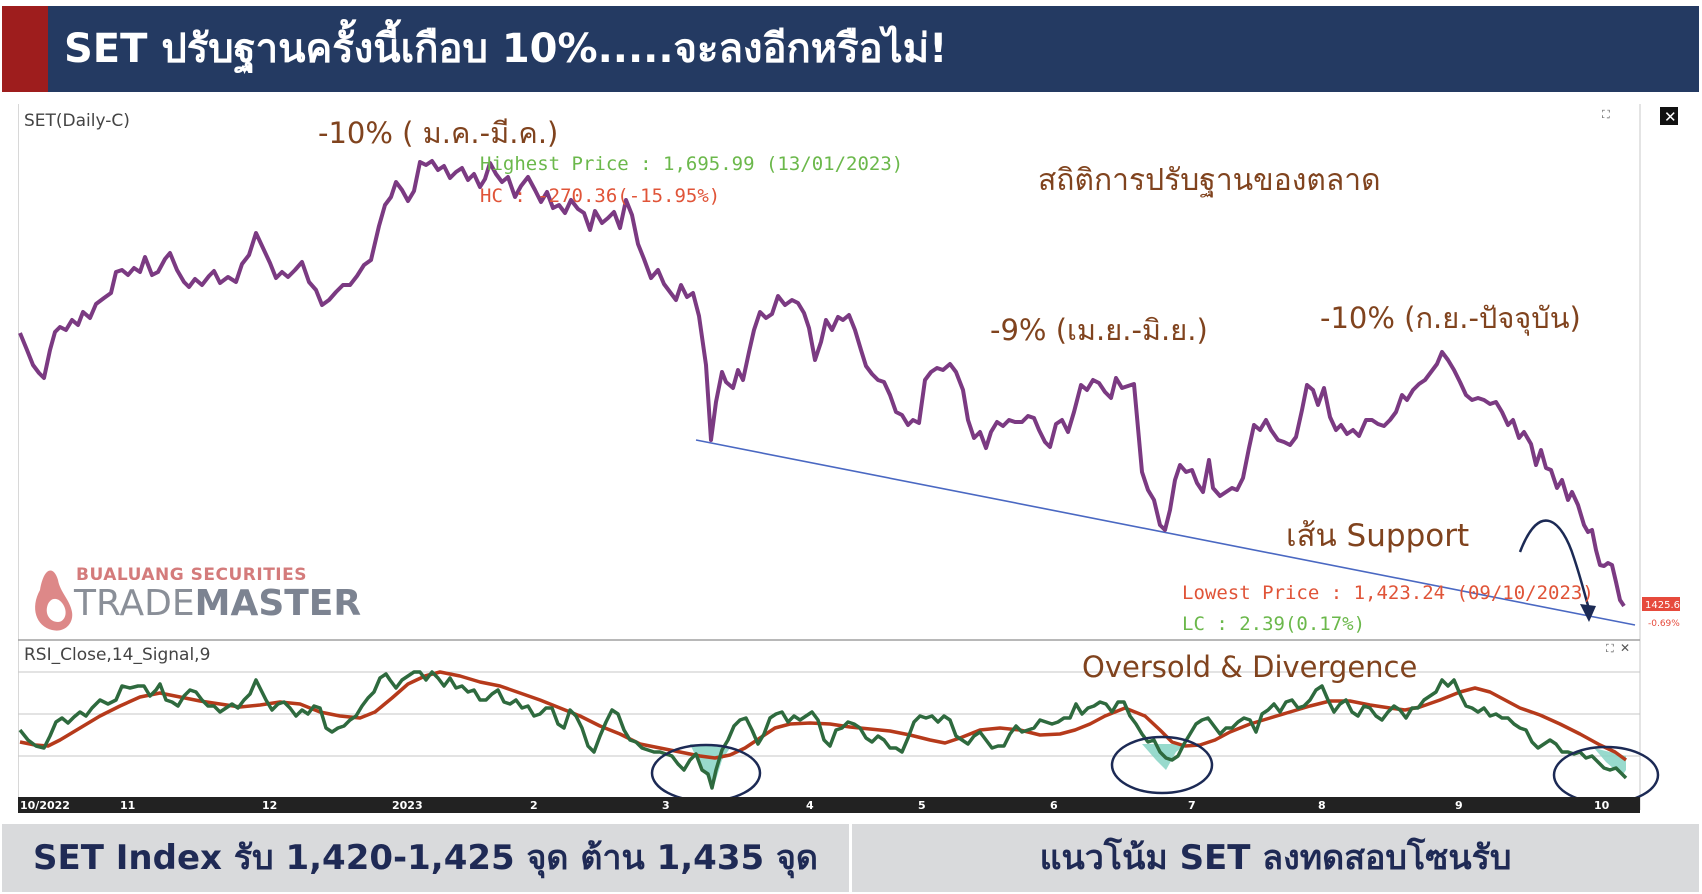  What do you see at coordinates (1099, 330) in the screenshot?
I see `annotation-apr-jun: -9% (เม.ย.-มิ.ย.)` at bounding box center [1099, 330].